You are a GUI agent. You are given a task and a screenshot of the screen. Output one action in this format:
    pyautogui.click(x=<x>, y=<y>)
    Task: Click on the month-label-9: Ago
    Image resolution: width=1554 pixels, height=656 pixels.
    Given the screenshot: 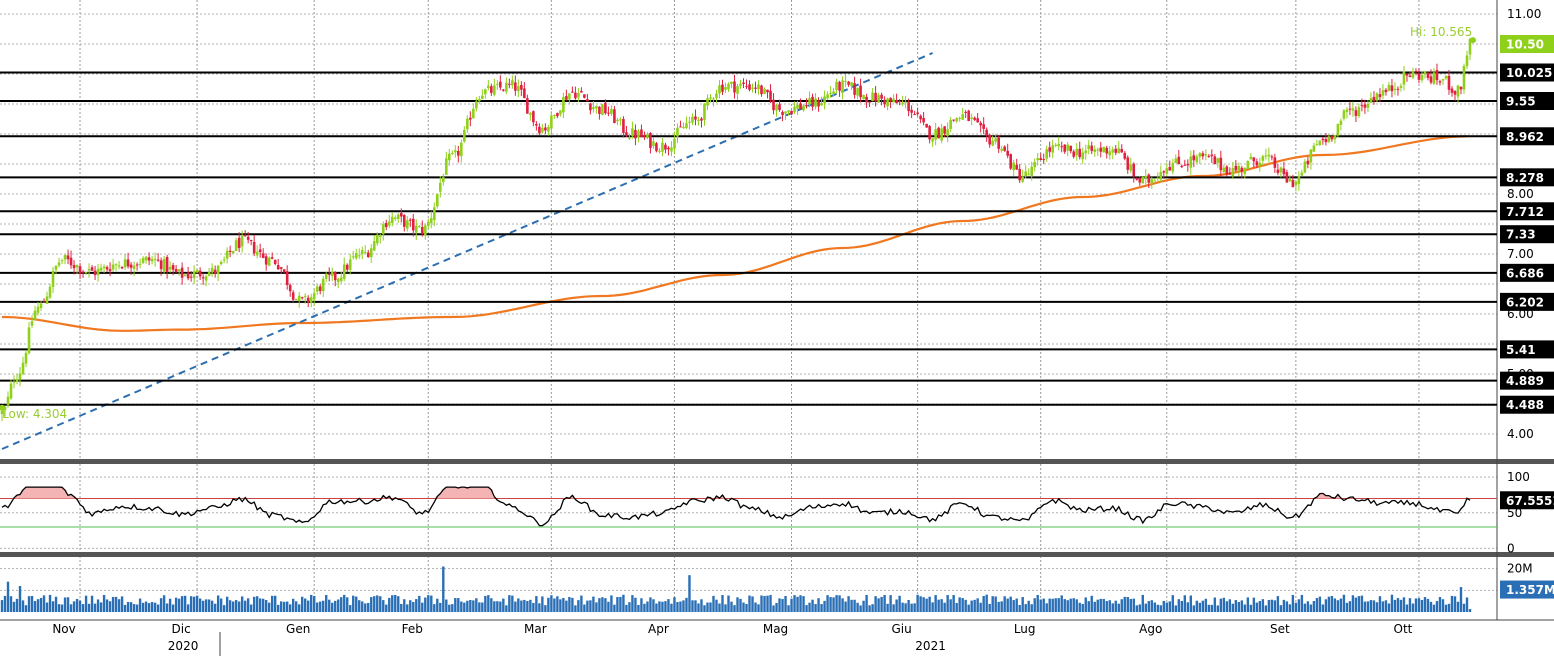 What is the action you would take?
    pyautogui.click(x=1150, y=629)
    